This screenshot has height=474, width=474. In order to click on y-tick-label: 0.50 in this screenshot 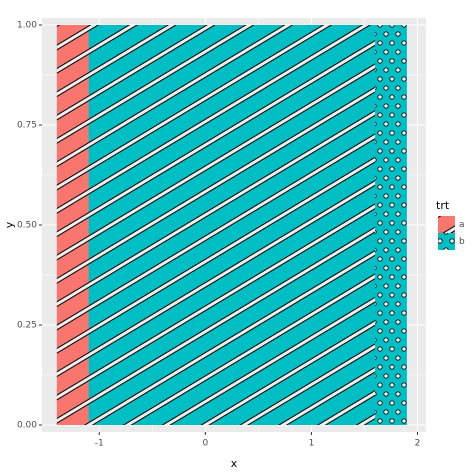, I will do `click(27, 226)`.